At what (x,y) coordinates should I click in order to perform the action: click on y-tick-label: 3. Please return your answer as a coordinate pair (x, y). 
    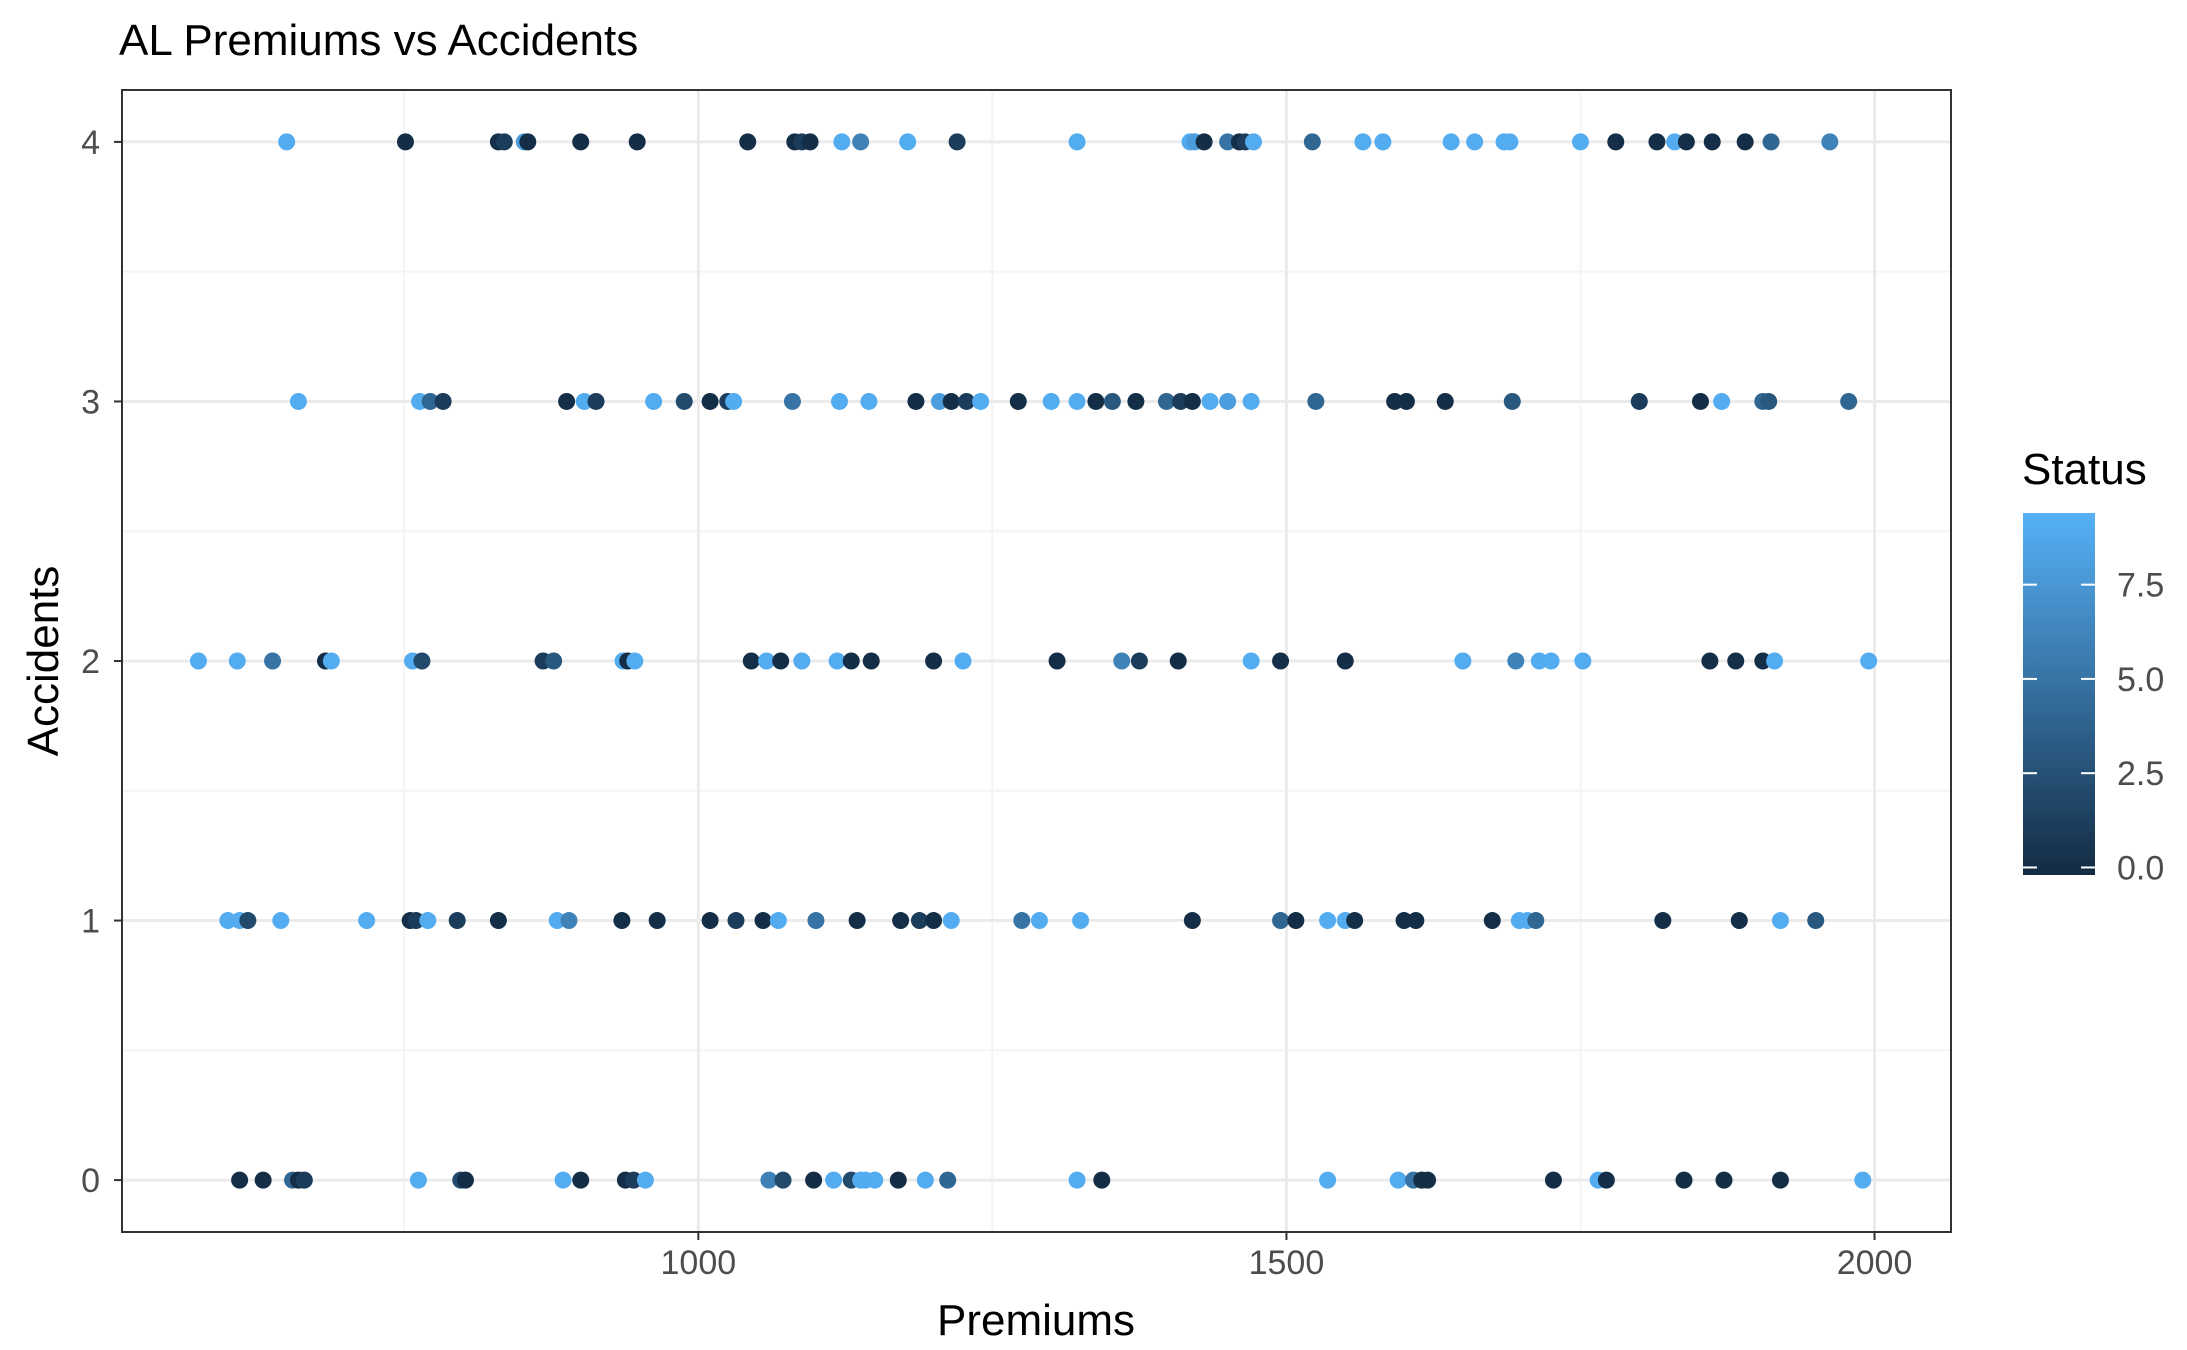
    Looking at the image, I should click on (90, 402).